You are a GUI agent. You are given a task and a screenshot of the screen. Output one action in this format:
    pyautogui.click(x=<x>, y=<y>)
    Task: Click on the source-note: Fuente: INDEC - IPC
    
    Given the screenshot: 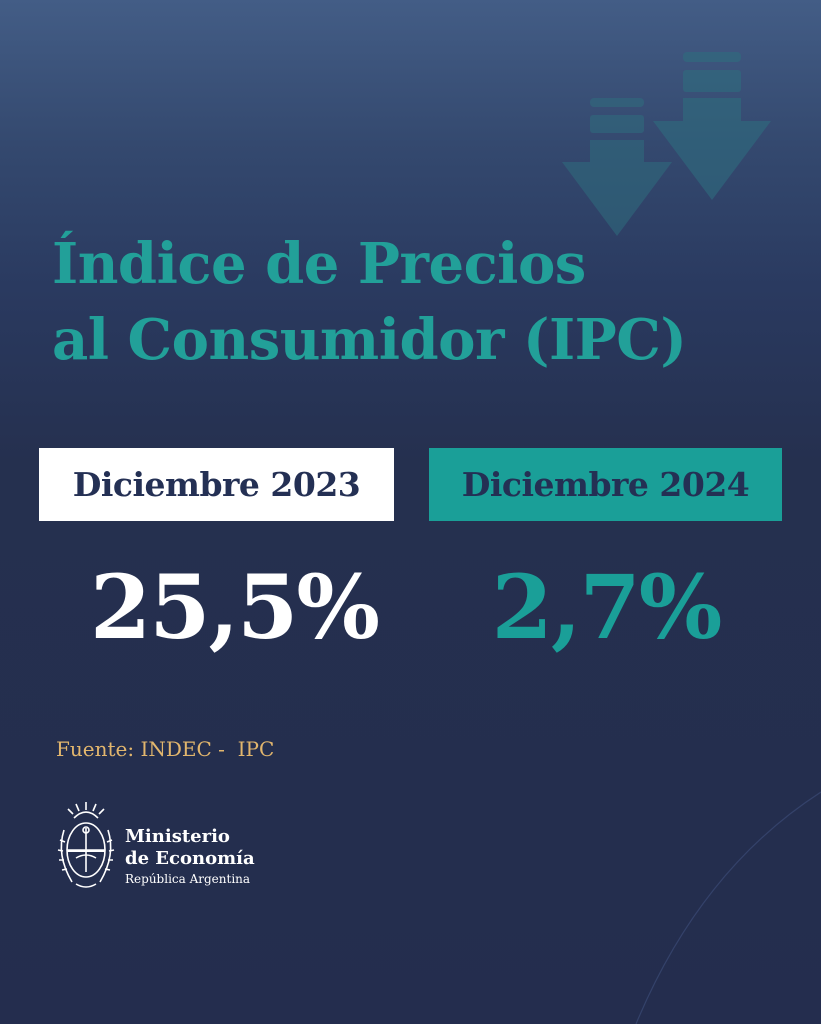 What is the action you would take?
    pyautogui.click(x=165, y=749)
    